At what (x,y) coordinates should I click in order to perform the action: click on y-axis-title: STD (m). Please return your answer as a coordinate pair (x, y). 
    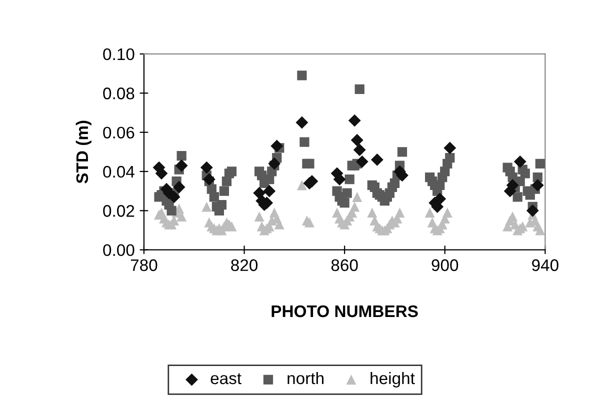
    Looking at the image, I should click on (84, 152).